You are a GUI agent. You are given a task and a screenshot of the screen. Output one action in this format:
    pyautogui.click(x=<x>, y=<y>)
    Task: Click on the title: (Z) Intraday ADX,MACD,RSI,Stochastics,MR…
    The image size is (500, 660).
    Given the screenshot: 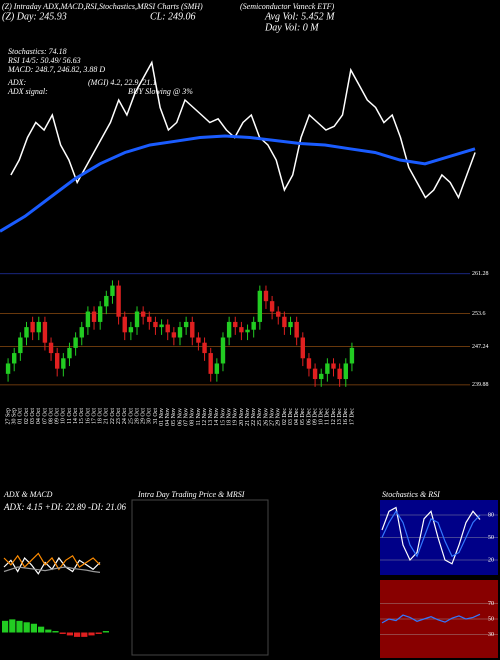 What is the action you would take?
    pyautogui.click(x=102, y=6)
    